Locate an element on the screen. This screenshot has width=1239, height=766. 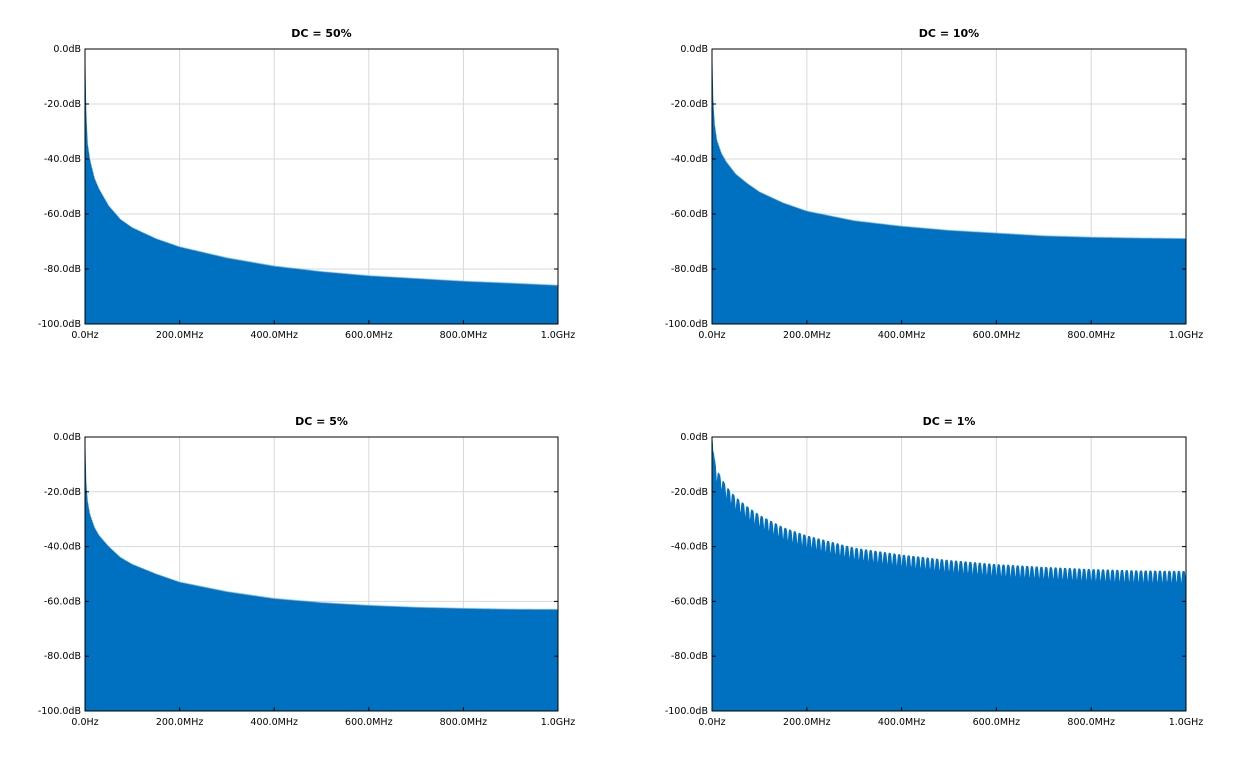
chart-title: DC = 10% is located at coordinates (949, 33).